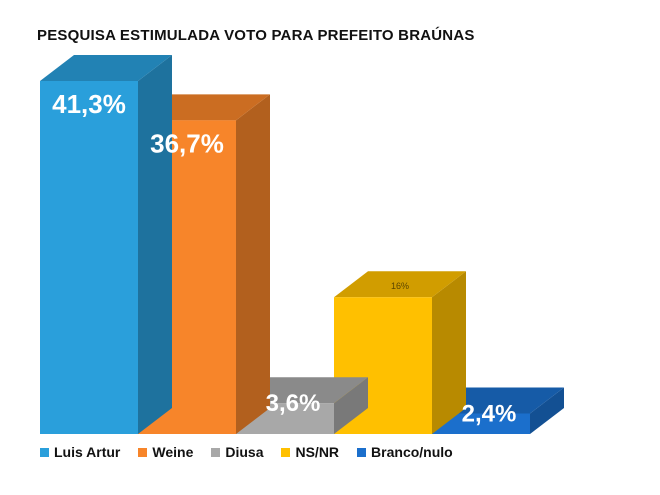  I want to click on legend-label: NS/NR, so click(317, 452).